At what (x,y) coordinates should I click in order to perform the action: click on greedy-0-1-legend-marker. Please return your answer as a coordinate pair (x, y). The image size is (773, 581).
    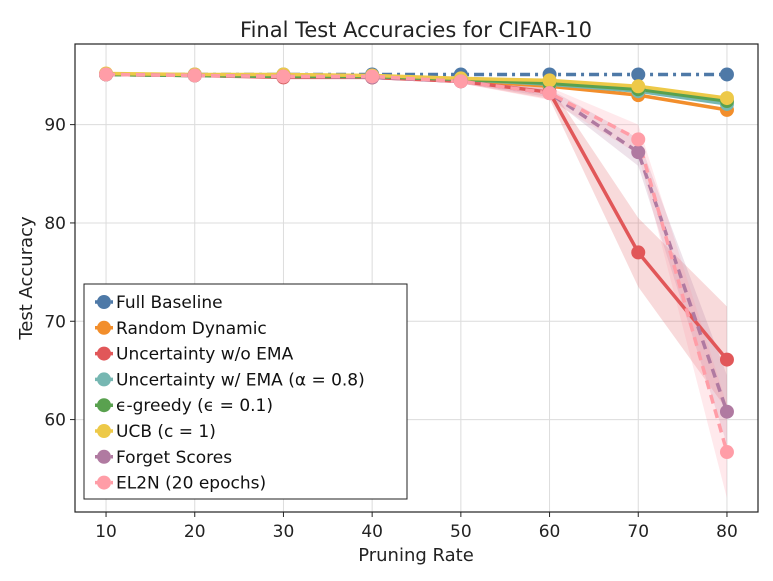
    Looking at the image, I should click on (104, 405).